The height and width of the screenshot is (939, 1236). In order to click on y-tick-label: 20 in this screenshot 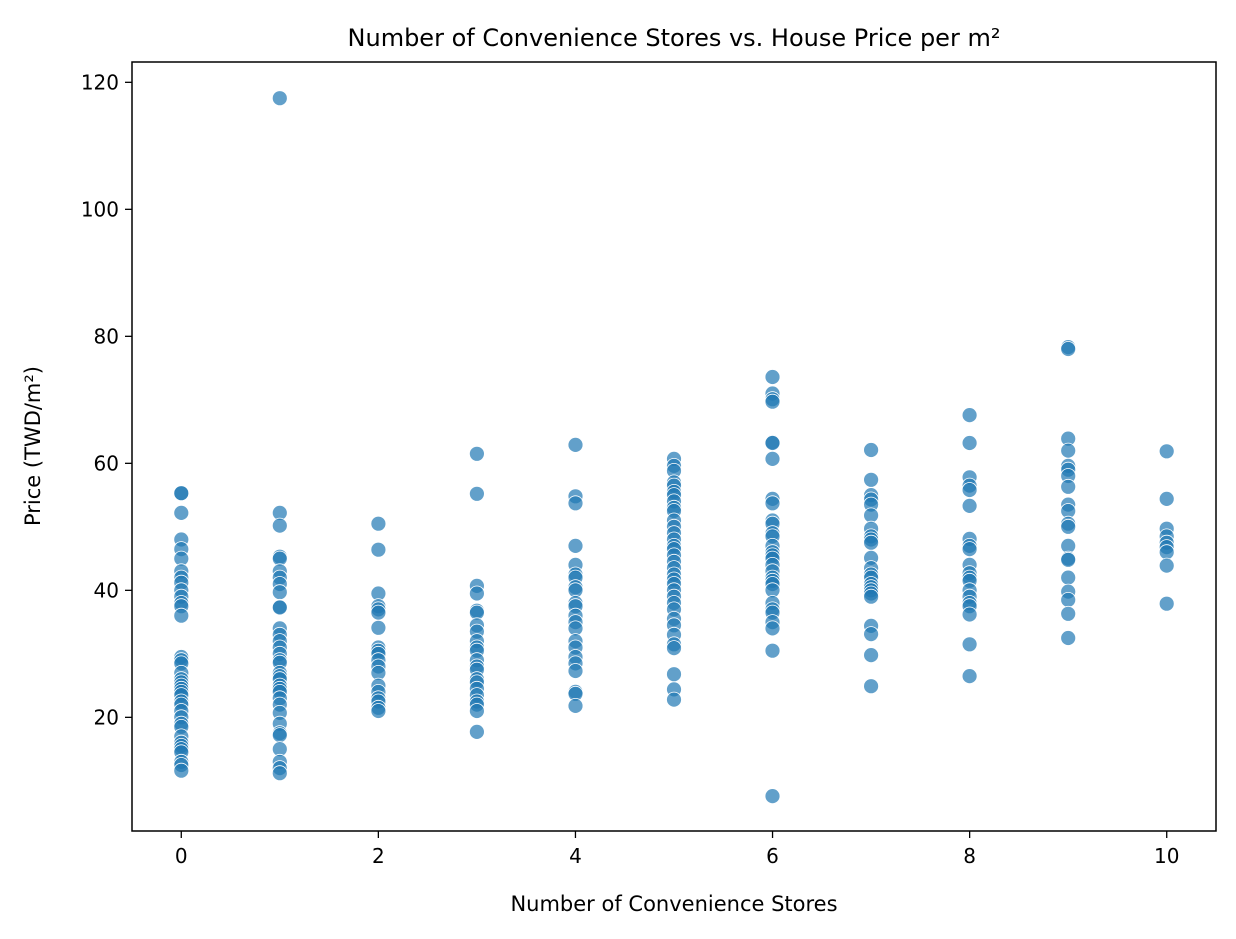, I will do `click(106, 717)`.